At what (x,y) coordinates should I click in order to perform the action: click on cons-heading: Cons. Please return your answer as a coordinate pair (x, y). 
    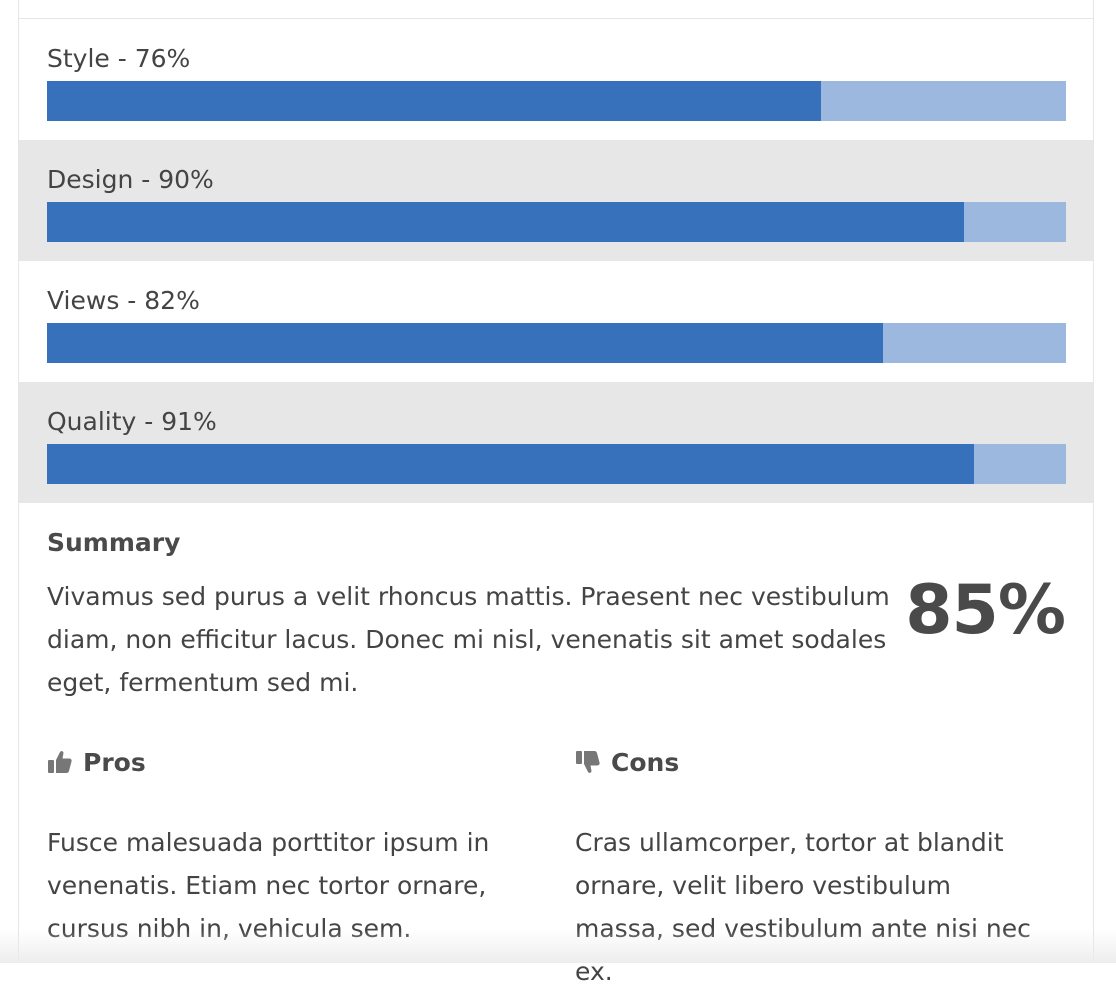
    Looking at the image, I should click on (627, 762).